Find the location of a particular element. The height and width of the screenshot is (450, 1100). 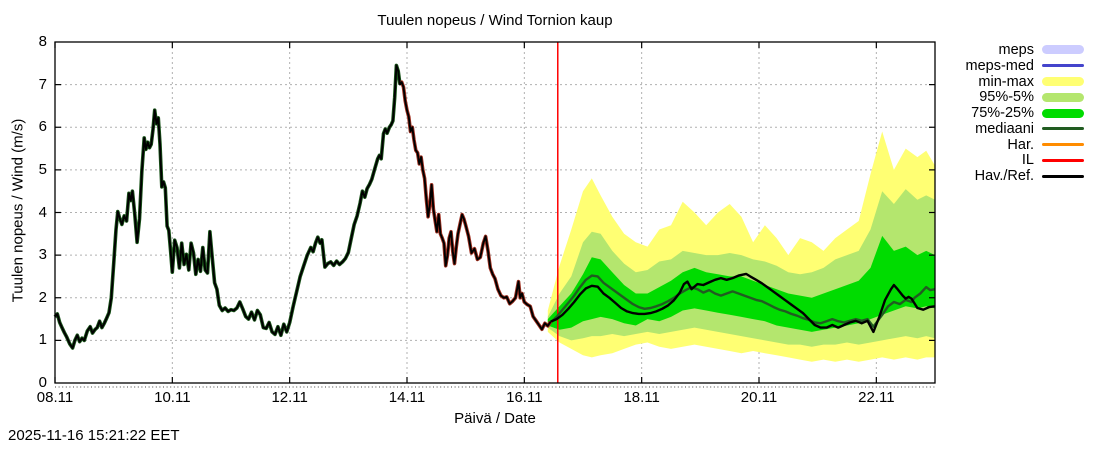

legend-label: Har. is located at coordinates (1020, 144).